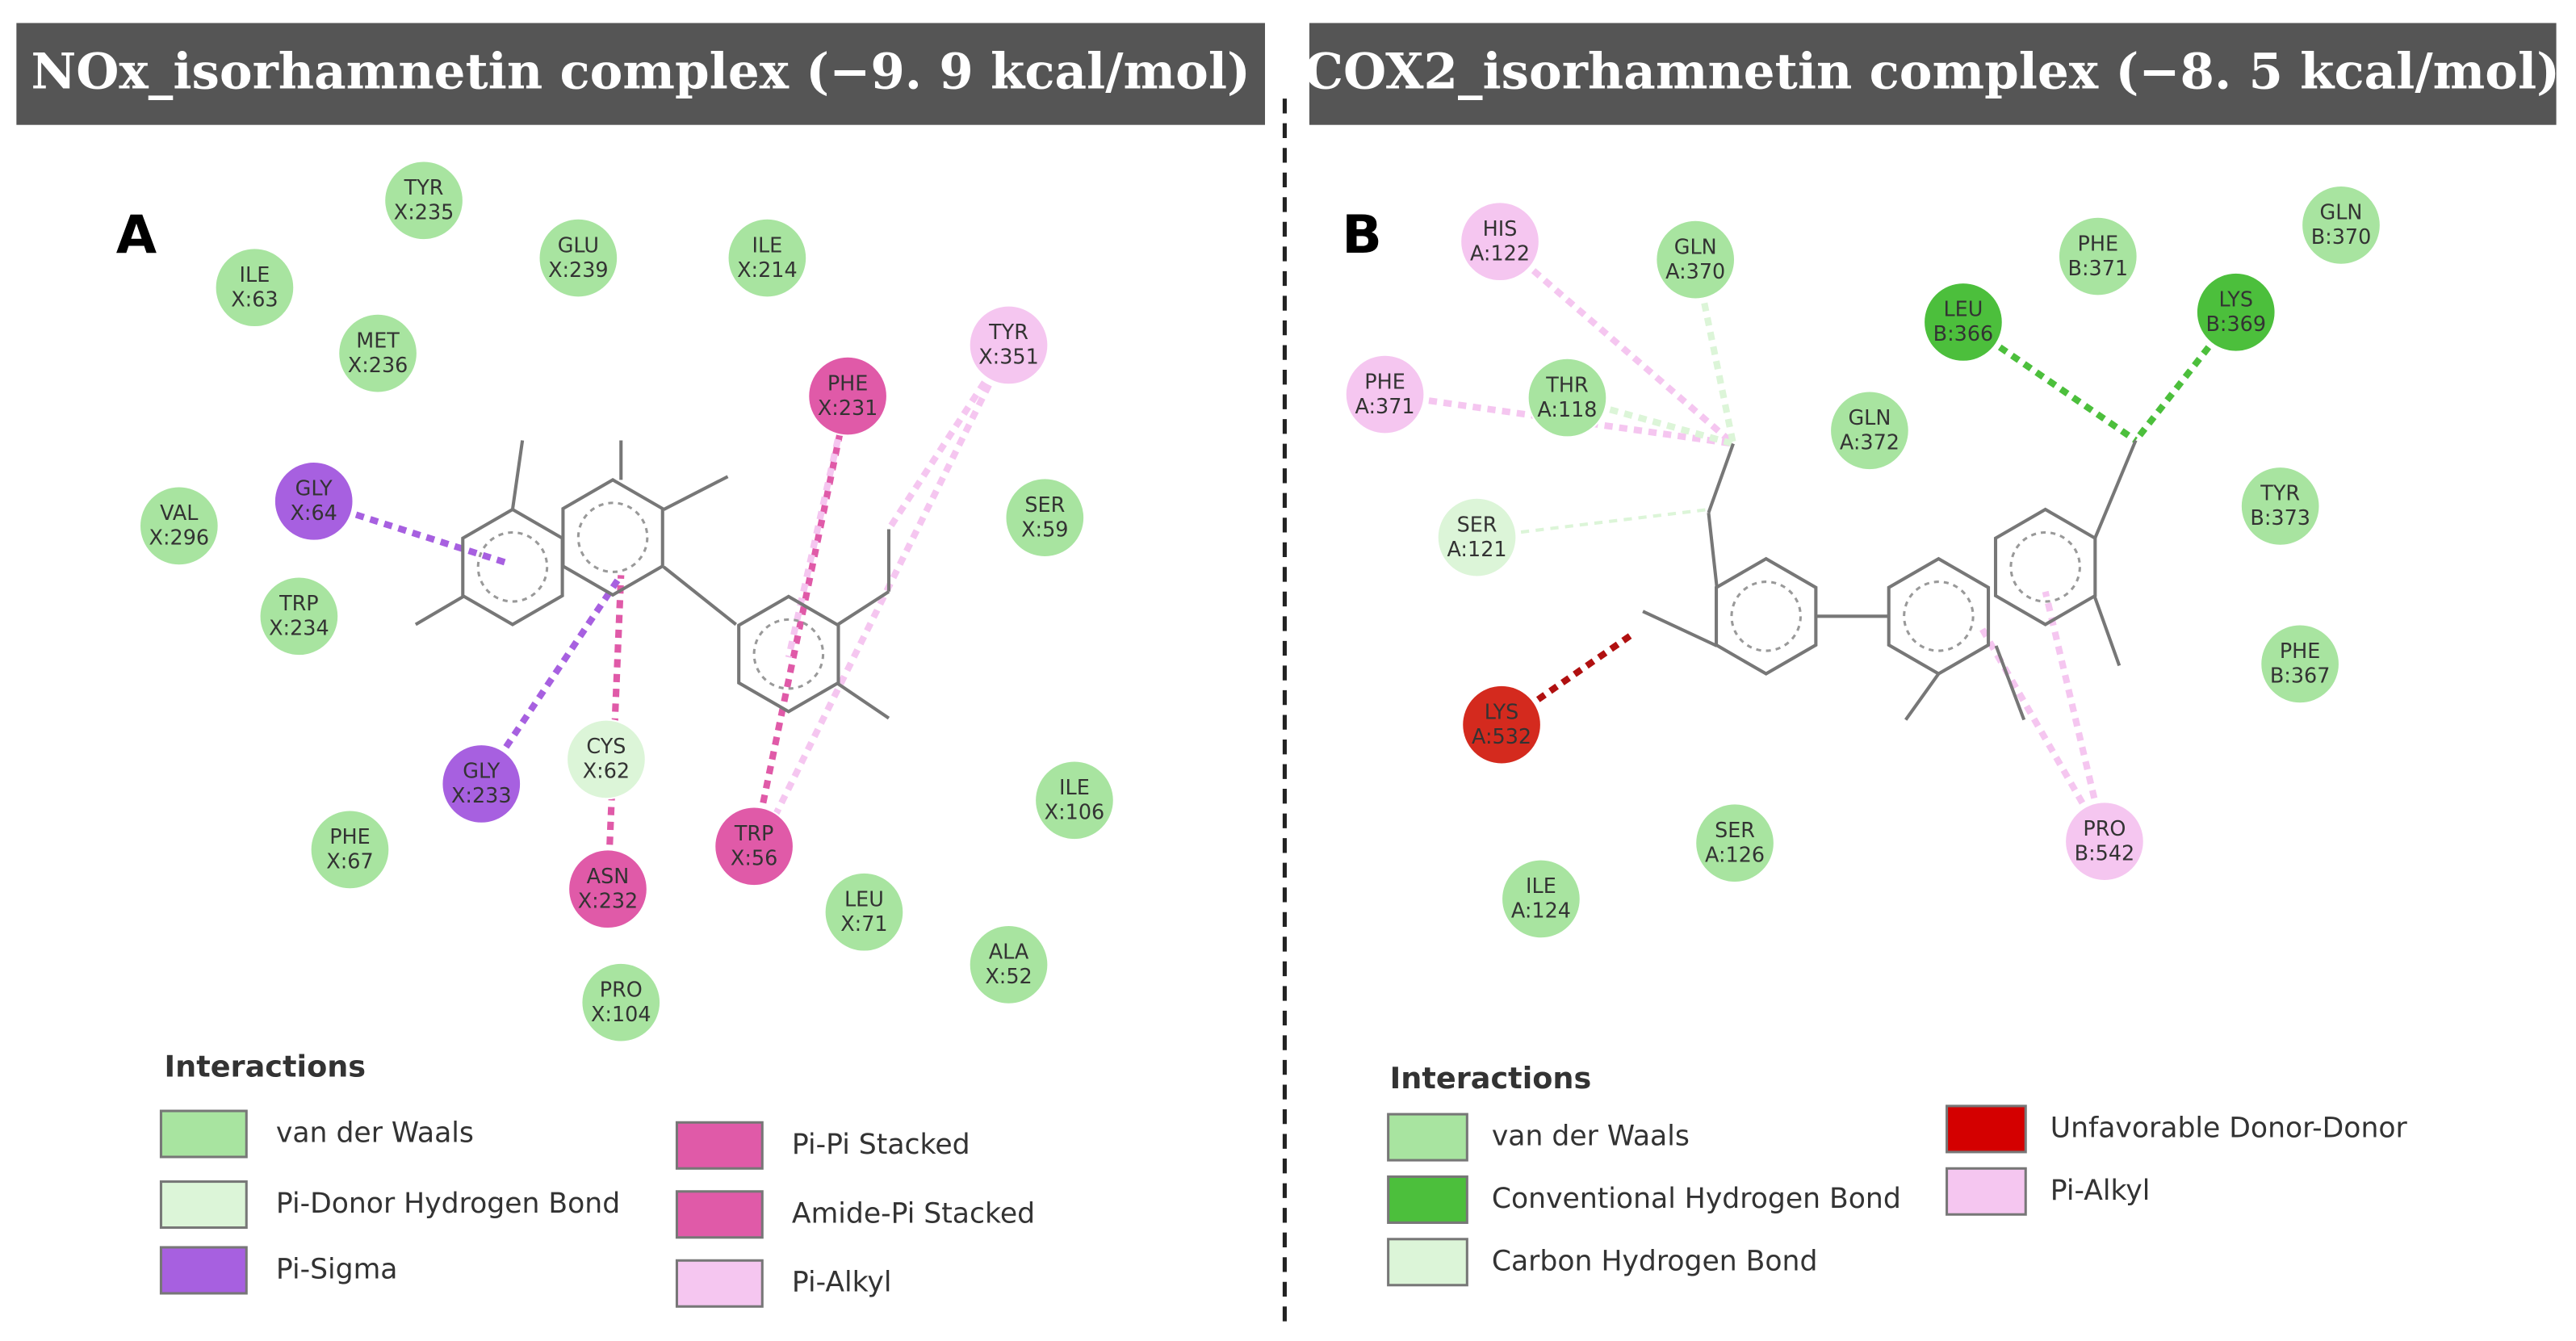 This screenshot has width=2576, height=1341. Describe the element at coordinates (349, 861) in the screenshot. I see `residue-id: X:67` at that location.